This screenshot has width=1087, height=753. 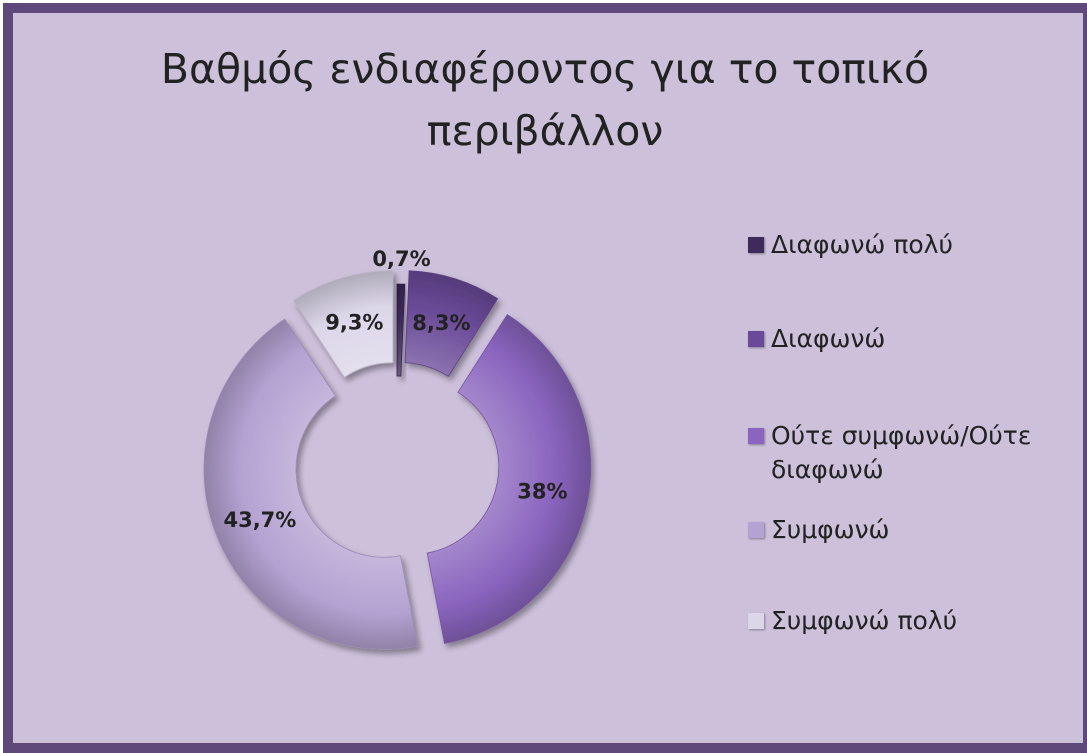 I want to click on legend-item: Διαφωνώ, so click(x=898, y=339).